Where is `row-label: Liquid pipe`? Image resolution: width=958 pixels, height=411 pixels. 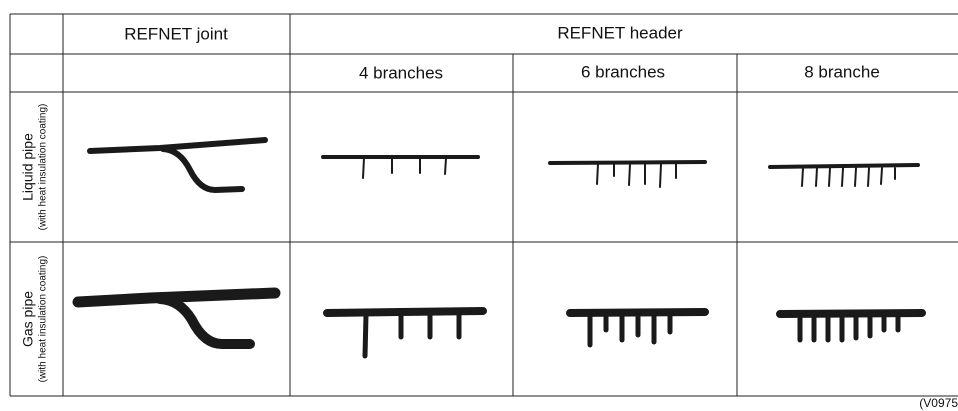
row-label: Liquid pipe is located at coordinates (28, 167).